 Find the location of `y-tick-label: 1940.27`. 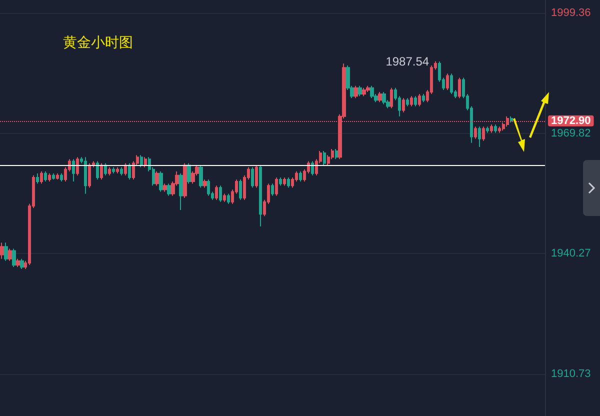

y-tick-label: 1940.27 is located at coordinates (571, 254).